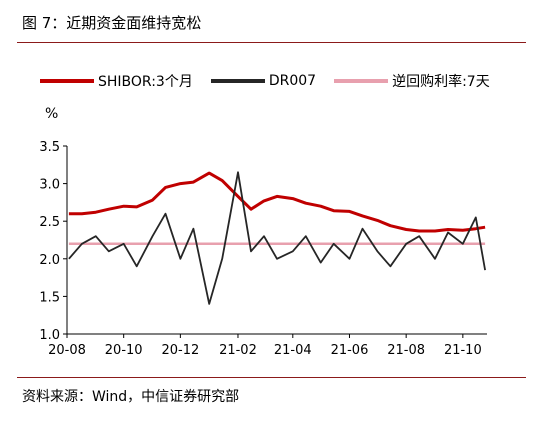  Describe the element at coordinates (49, 297) in the screenshot. I see `y-tick-label: 1.5` at that location.